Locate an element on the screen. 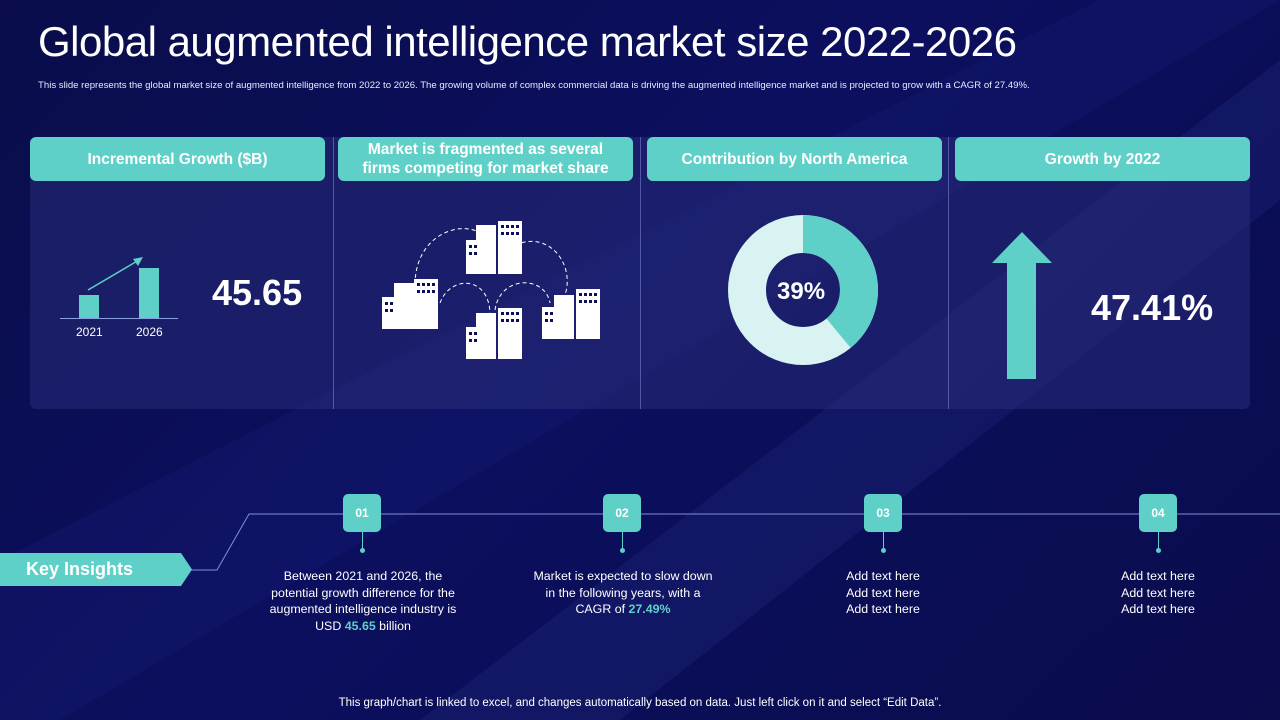 Image resolution: width=1280 pixels, height=720 pixels. step-03-badge: 03 is located at coordinates (883, 513).